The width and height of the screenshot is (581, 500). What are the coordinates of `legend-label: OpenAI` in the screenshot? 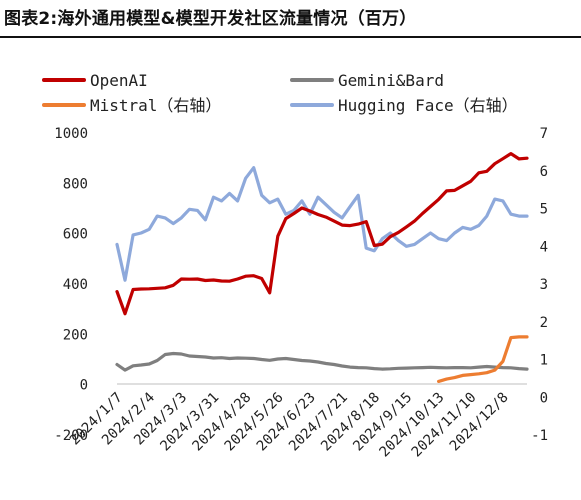 It's located at (119, 80).